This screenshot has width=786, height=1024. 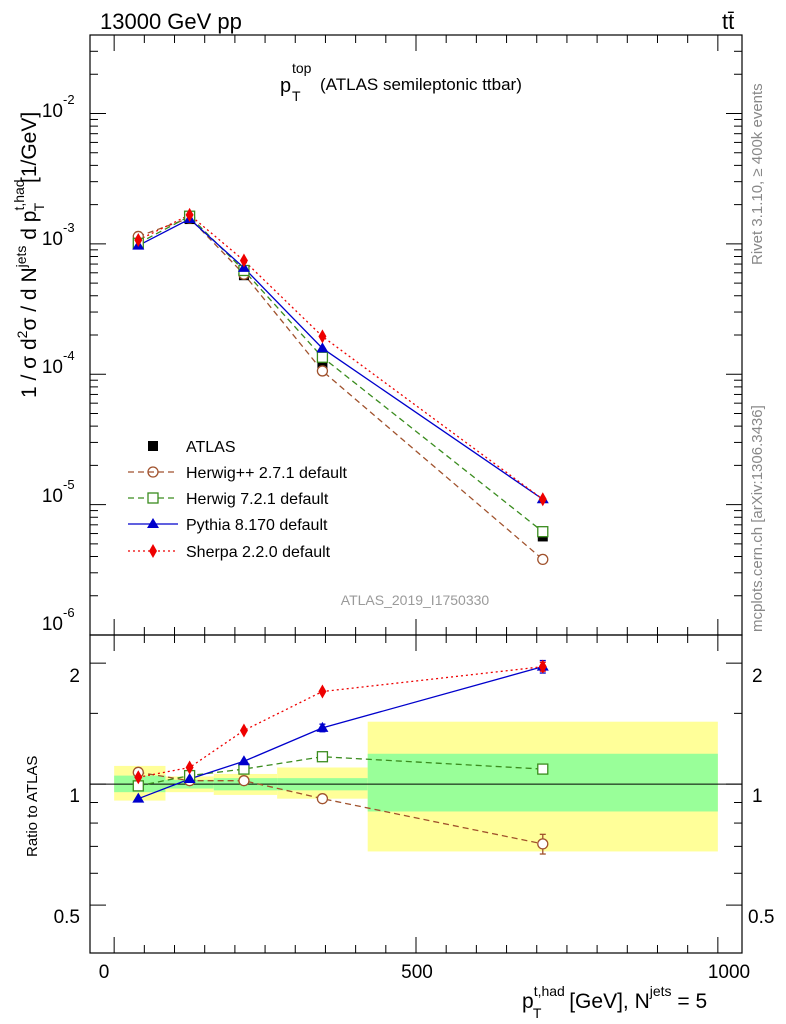 I want to click on rivet-label: Rivet 3.1.10, ≥ 400k events, so click(x=757, y=174).